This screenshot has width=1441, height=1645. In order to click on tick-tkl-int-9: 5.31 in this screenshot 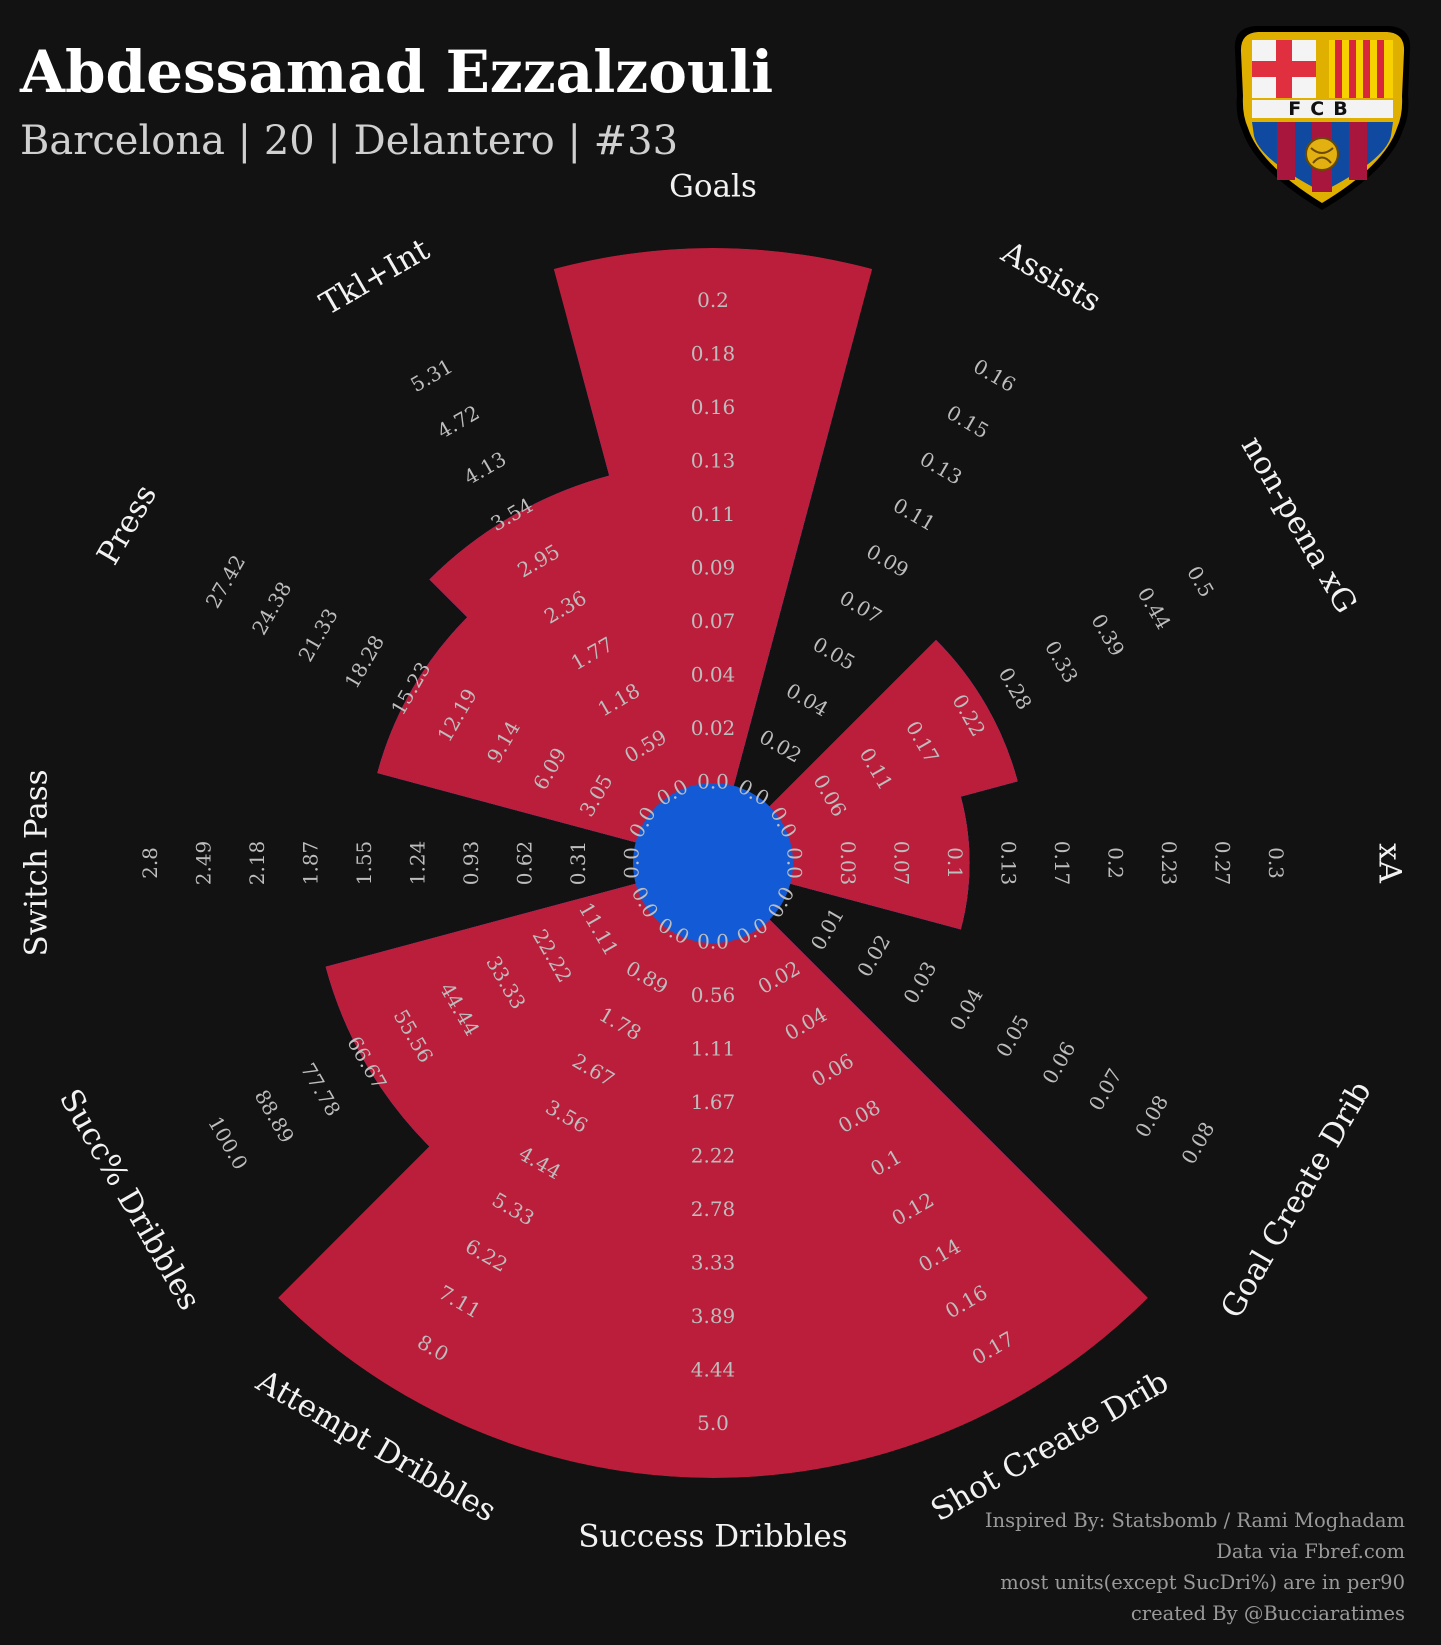, I will do `click(431, 375)`.